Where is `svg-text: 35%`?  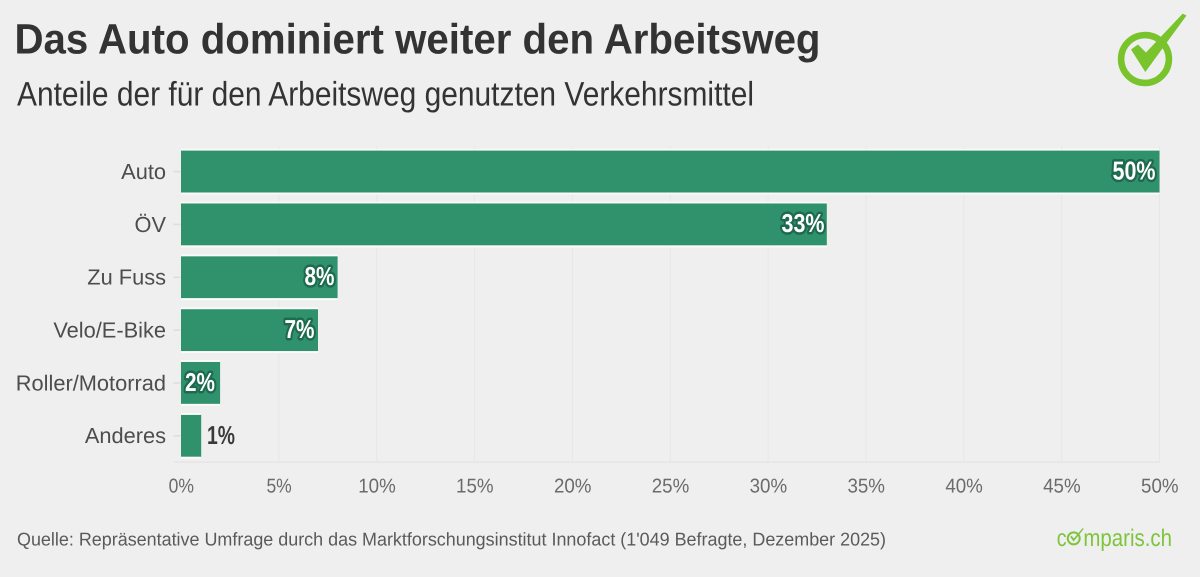
svg-text: 35% is located at coordinates (866, 487).